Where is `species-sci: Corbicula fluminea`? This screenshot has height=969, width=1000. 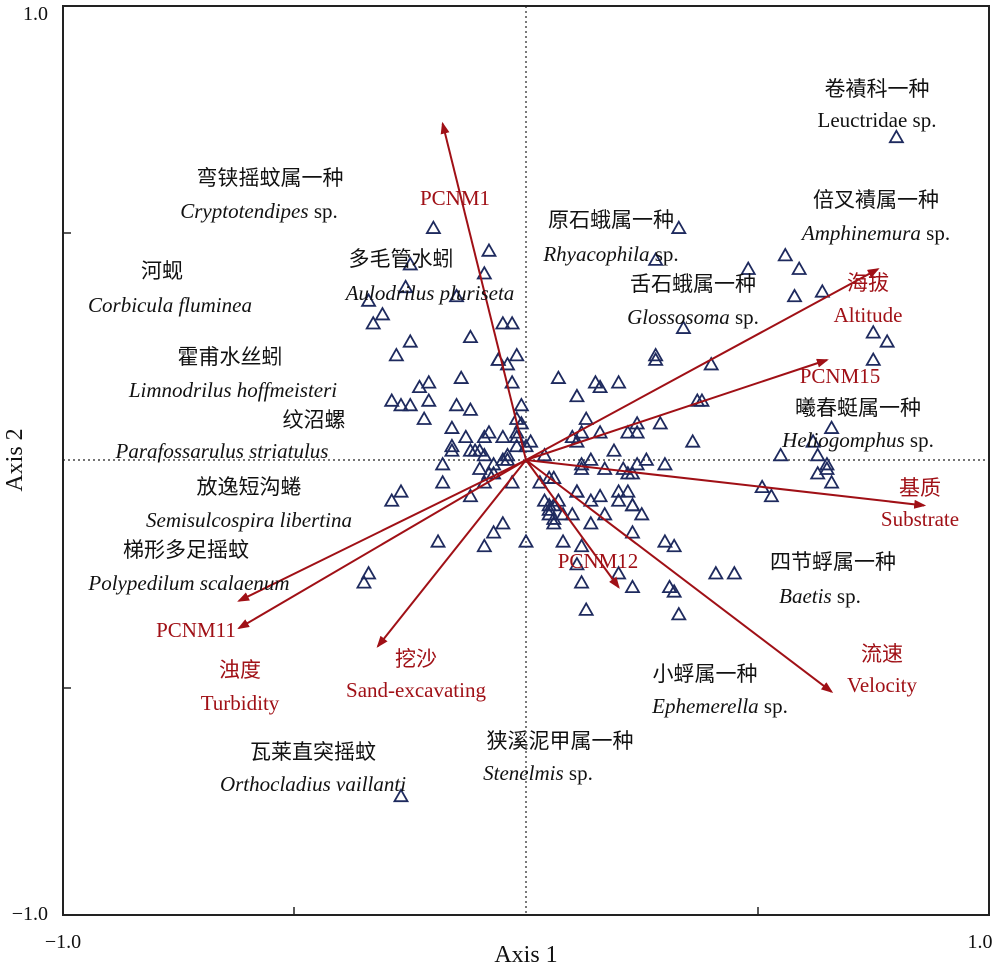 species-sci: Corbicula fluminea is located at coordinates (170, 305).